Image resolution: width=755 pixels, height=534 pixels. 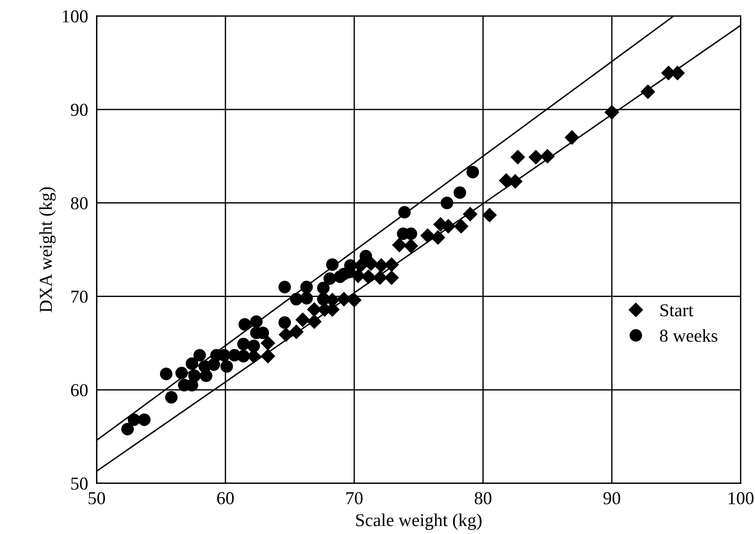 I want to click on x-tick-label: 100, so click(x=741, y=498).